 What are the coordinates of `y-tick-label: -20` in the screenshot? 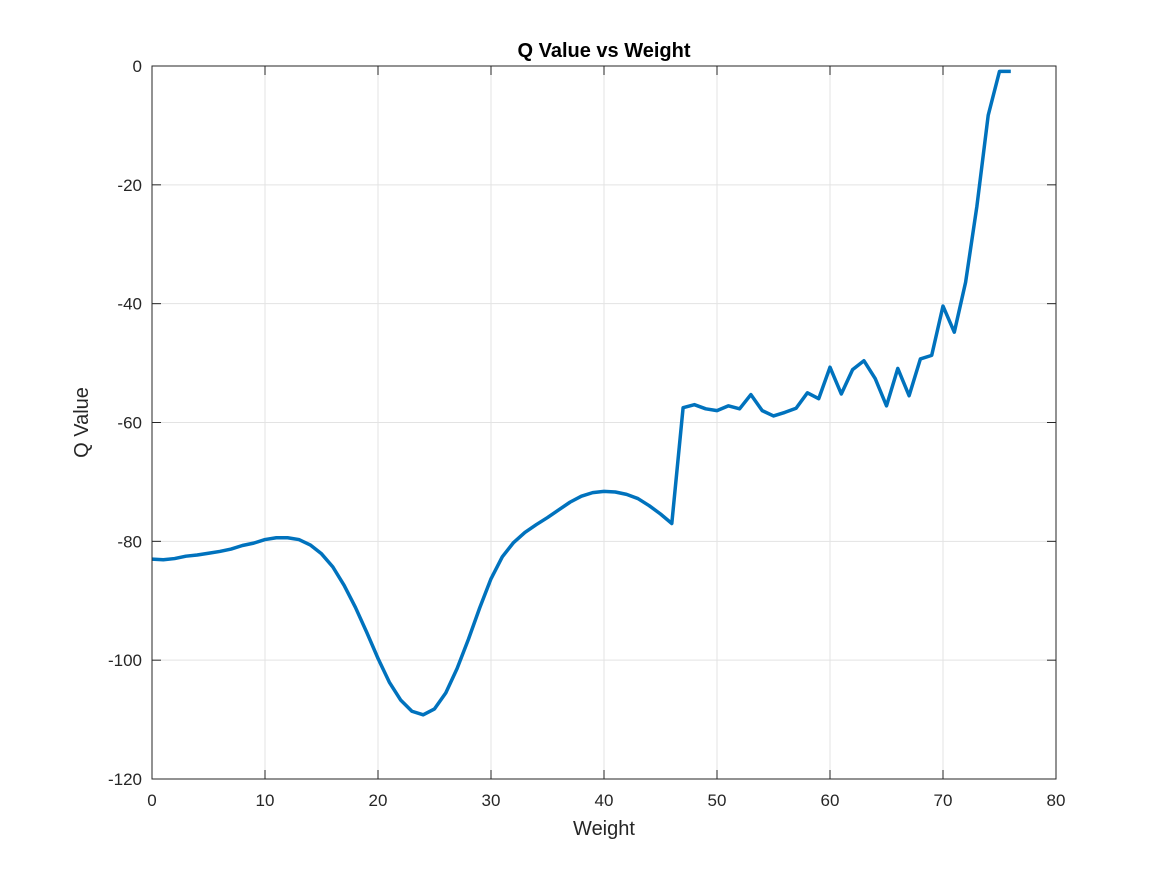 It's located at (129, 185).